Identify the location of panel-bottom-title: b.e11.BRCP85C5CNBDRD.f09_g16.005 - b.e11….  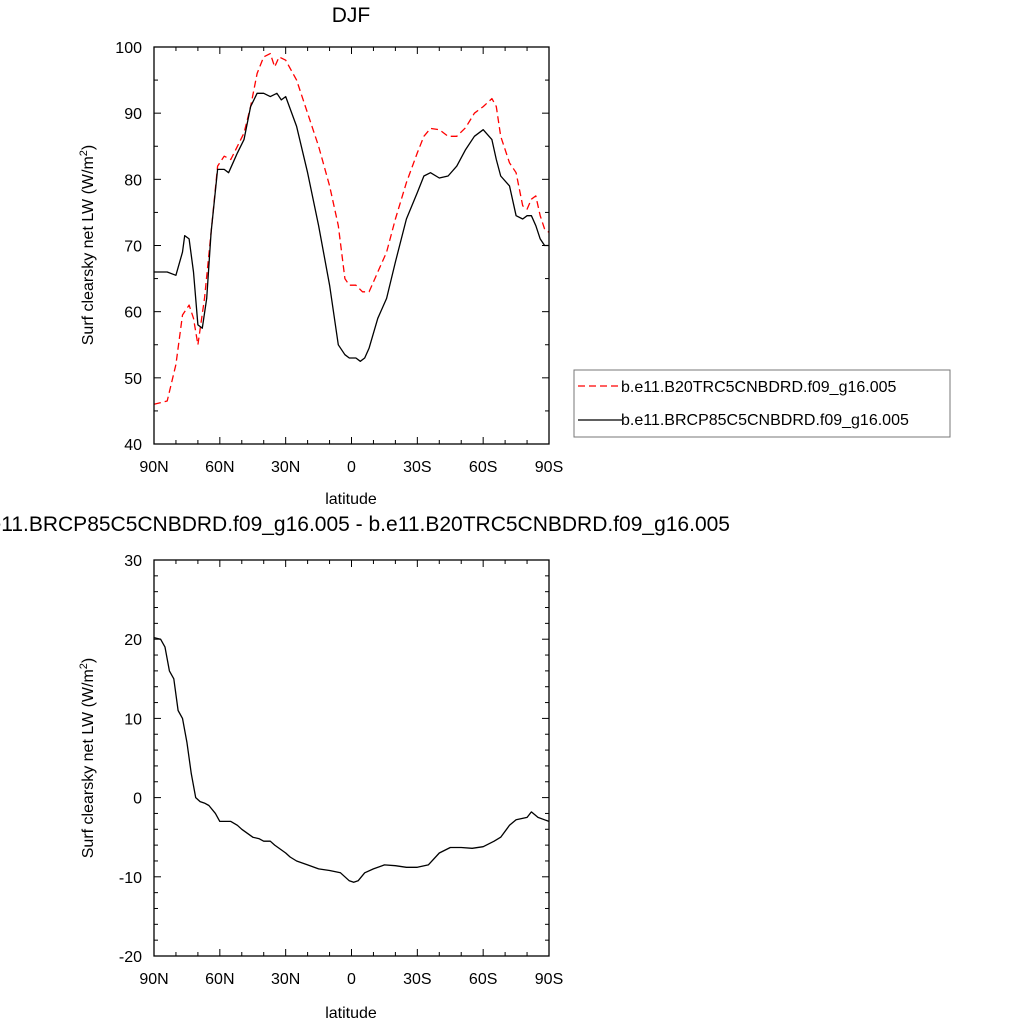
(365, 524).